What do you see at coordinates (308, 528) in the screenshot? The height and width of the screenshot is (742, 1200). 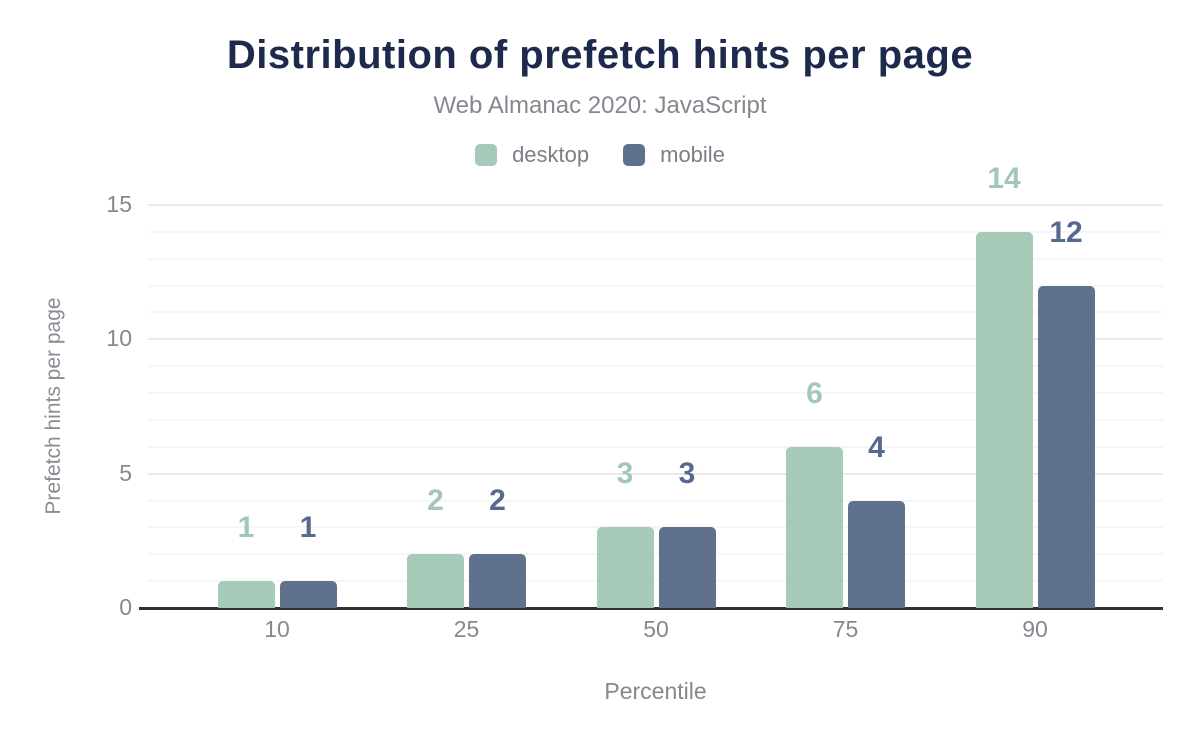 I see `bar-value-label-mobile-p10: 1` at bounding box center [308, 528].